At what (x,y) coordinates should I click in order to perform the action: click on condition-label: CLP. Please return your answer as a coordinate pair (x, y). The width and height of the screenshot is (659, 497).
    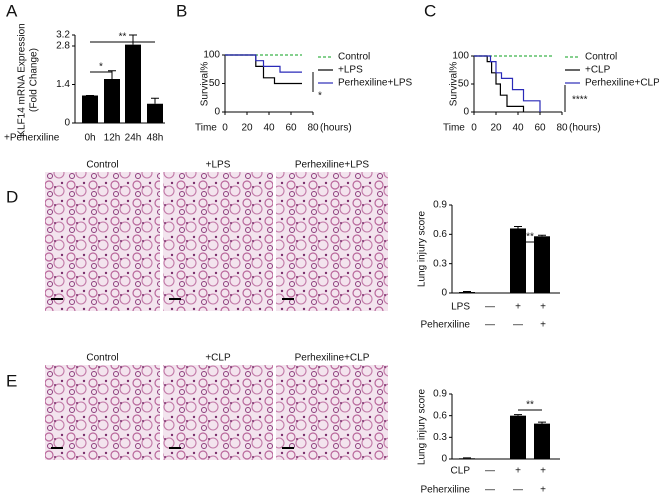
    Looking at the image, I should click on (461, 471).